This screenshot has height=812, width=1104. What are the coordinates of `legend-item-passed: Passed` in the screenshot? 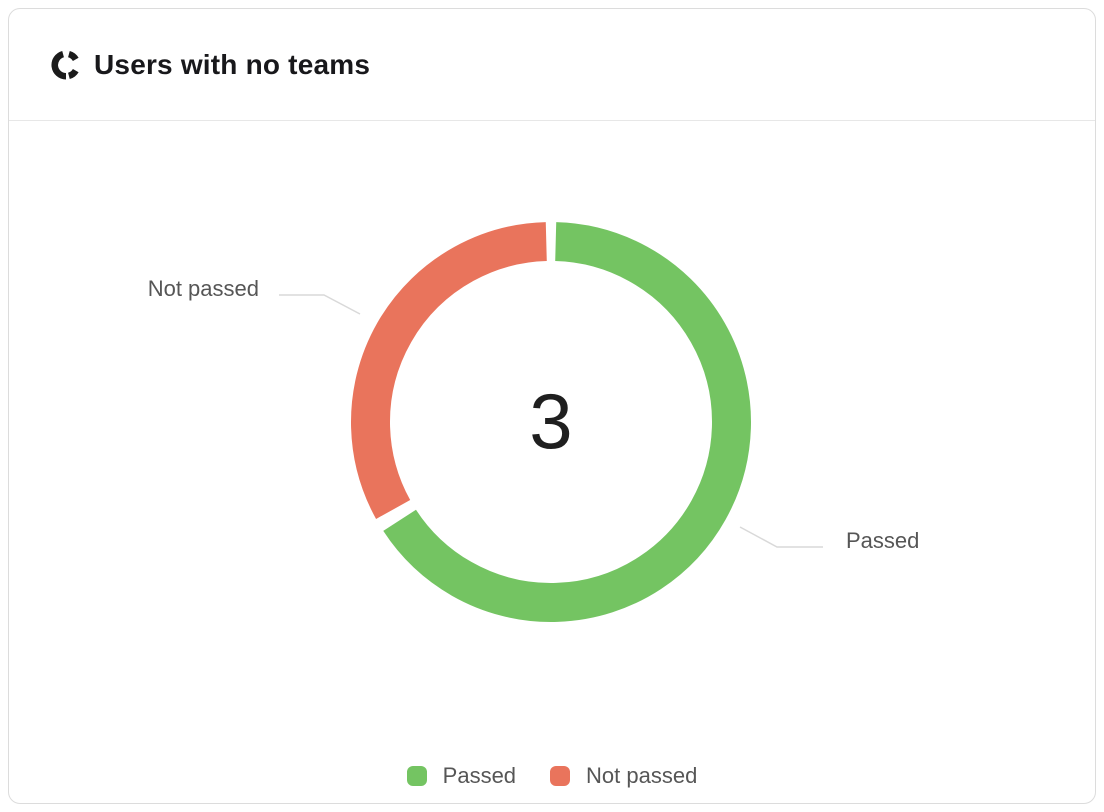 It's located at (461, 775).